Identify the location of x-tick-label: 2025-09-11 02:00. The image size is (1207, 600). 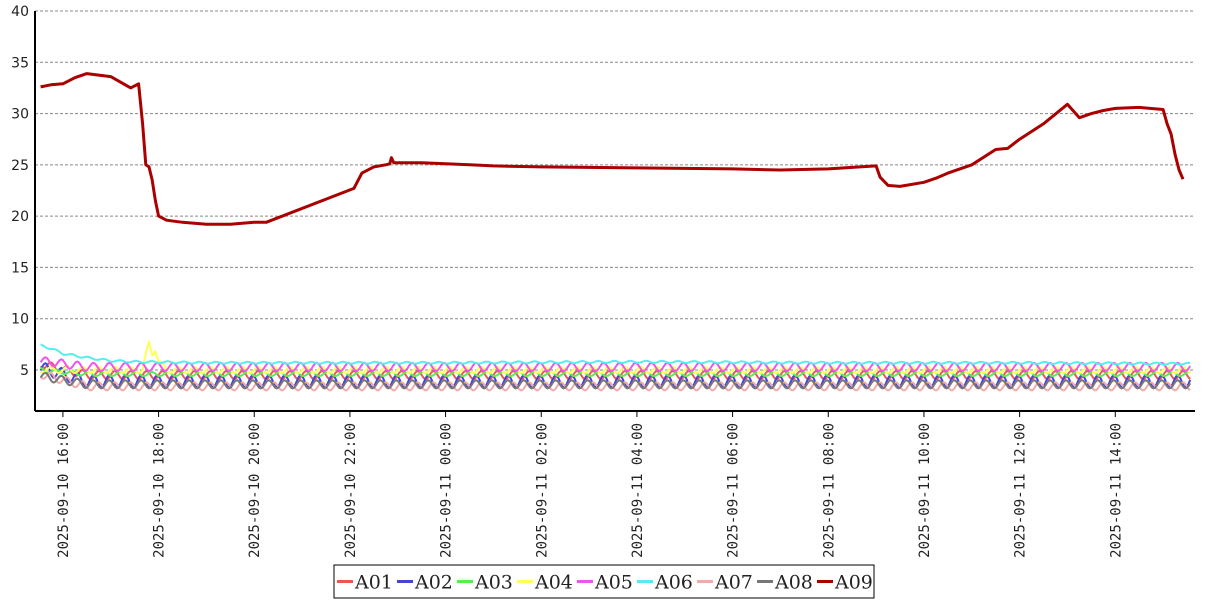
(542, 490).